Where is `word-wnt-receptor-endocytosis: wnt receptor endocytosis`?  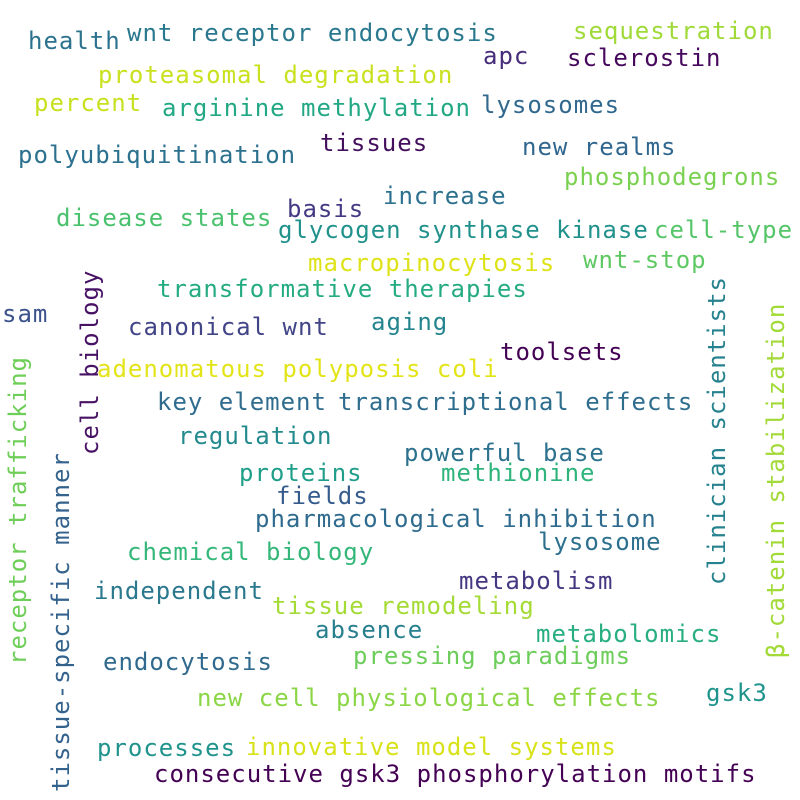
word-wnt-receptor-endocytosis: wnt receptor endocytosis is located at coordinates (312, 33).